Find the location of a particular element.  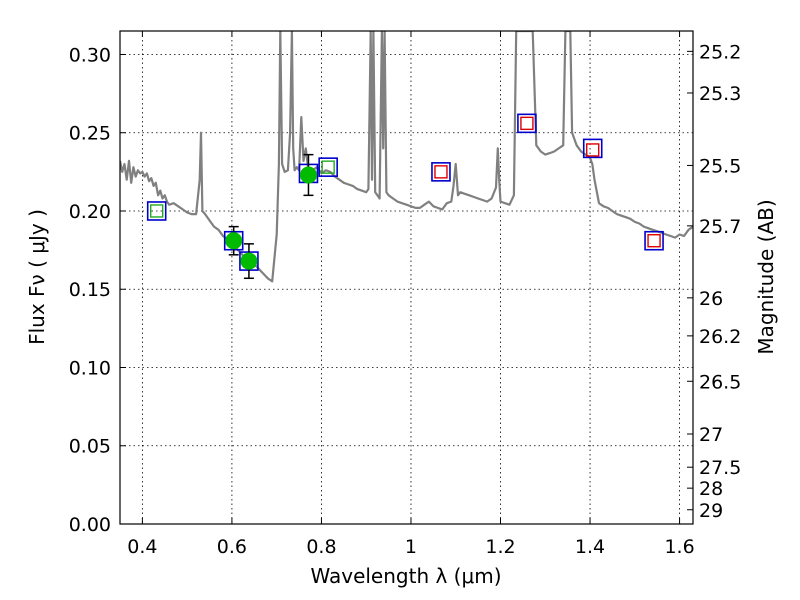

x-tick-label: 0.6 is located at coordinates (232, 547).